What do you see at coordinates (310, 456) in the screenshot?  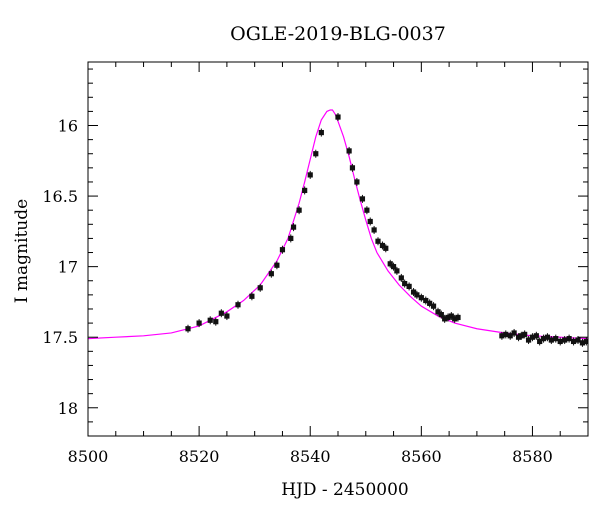 I see `x-tick-label: 8540` at bounding box center [310, 456].